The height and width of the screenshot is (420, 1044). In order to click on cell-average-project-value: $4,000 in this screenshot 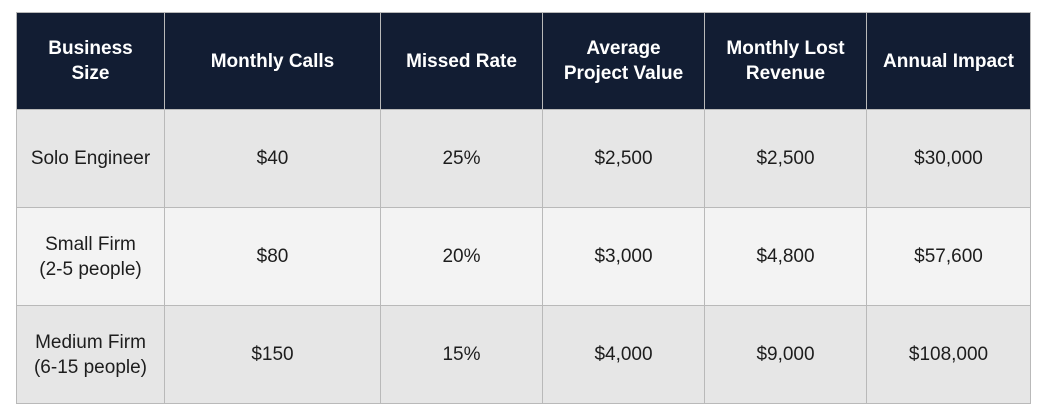, I will do `click(623, 354)`.